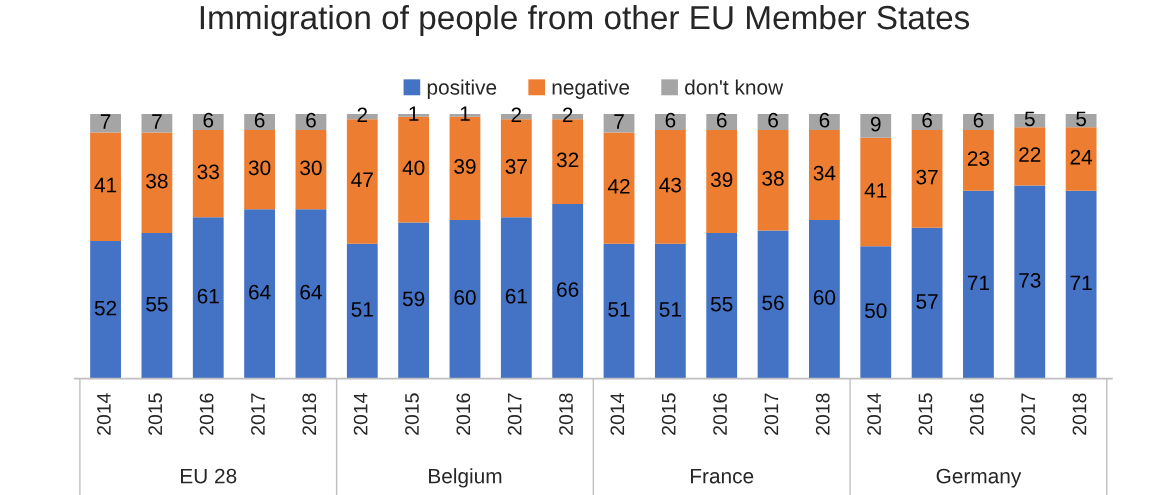  I want to click on data-label: 43, so click(670, 185).